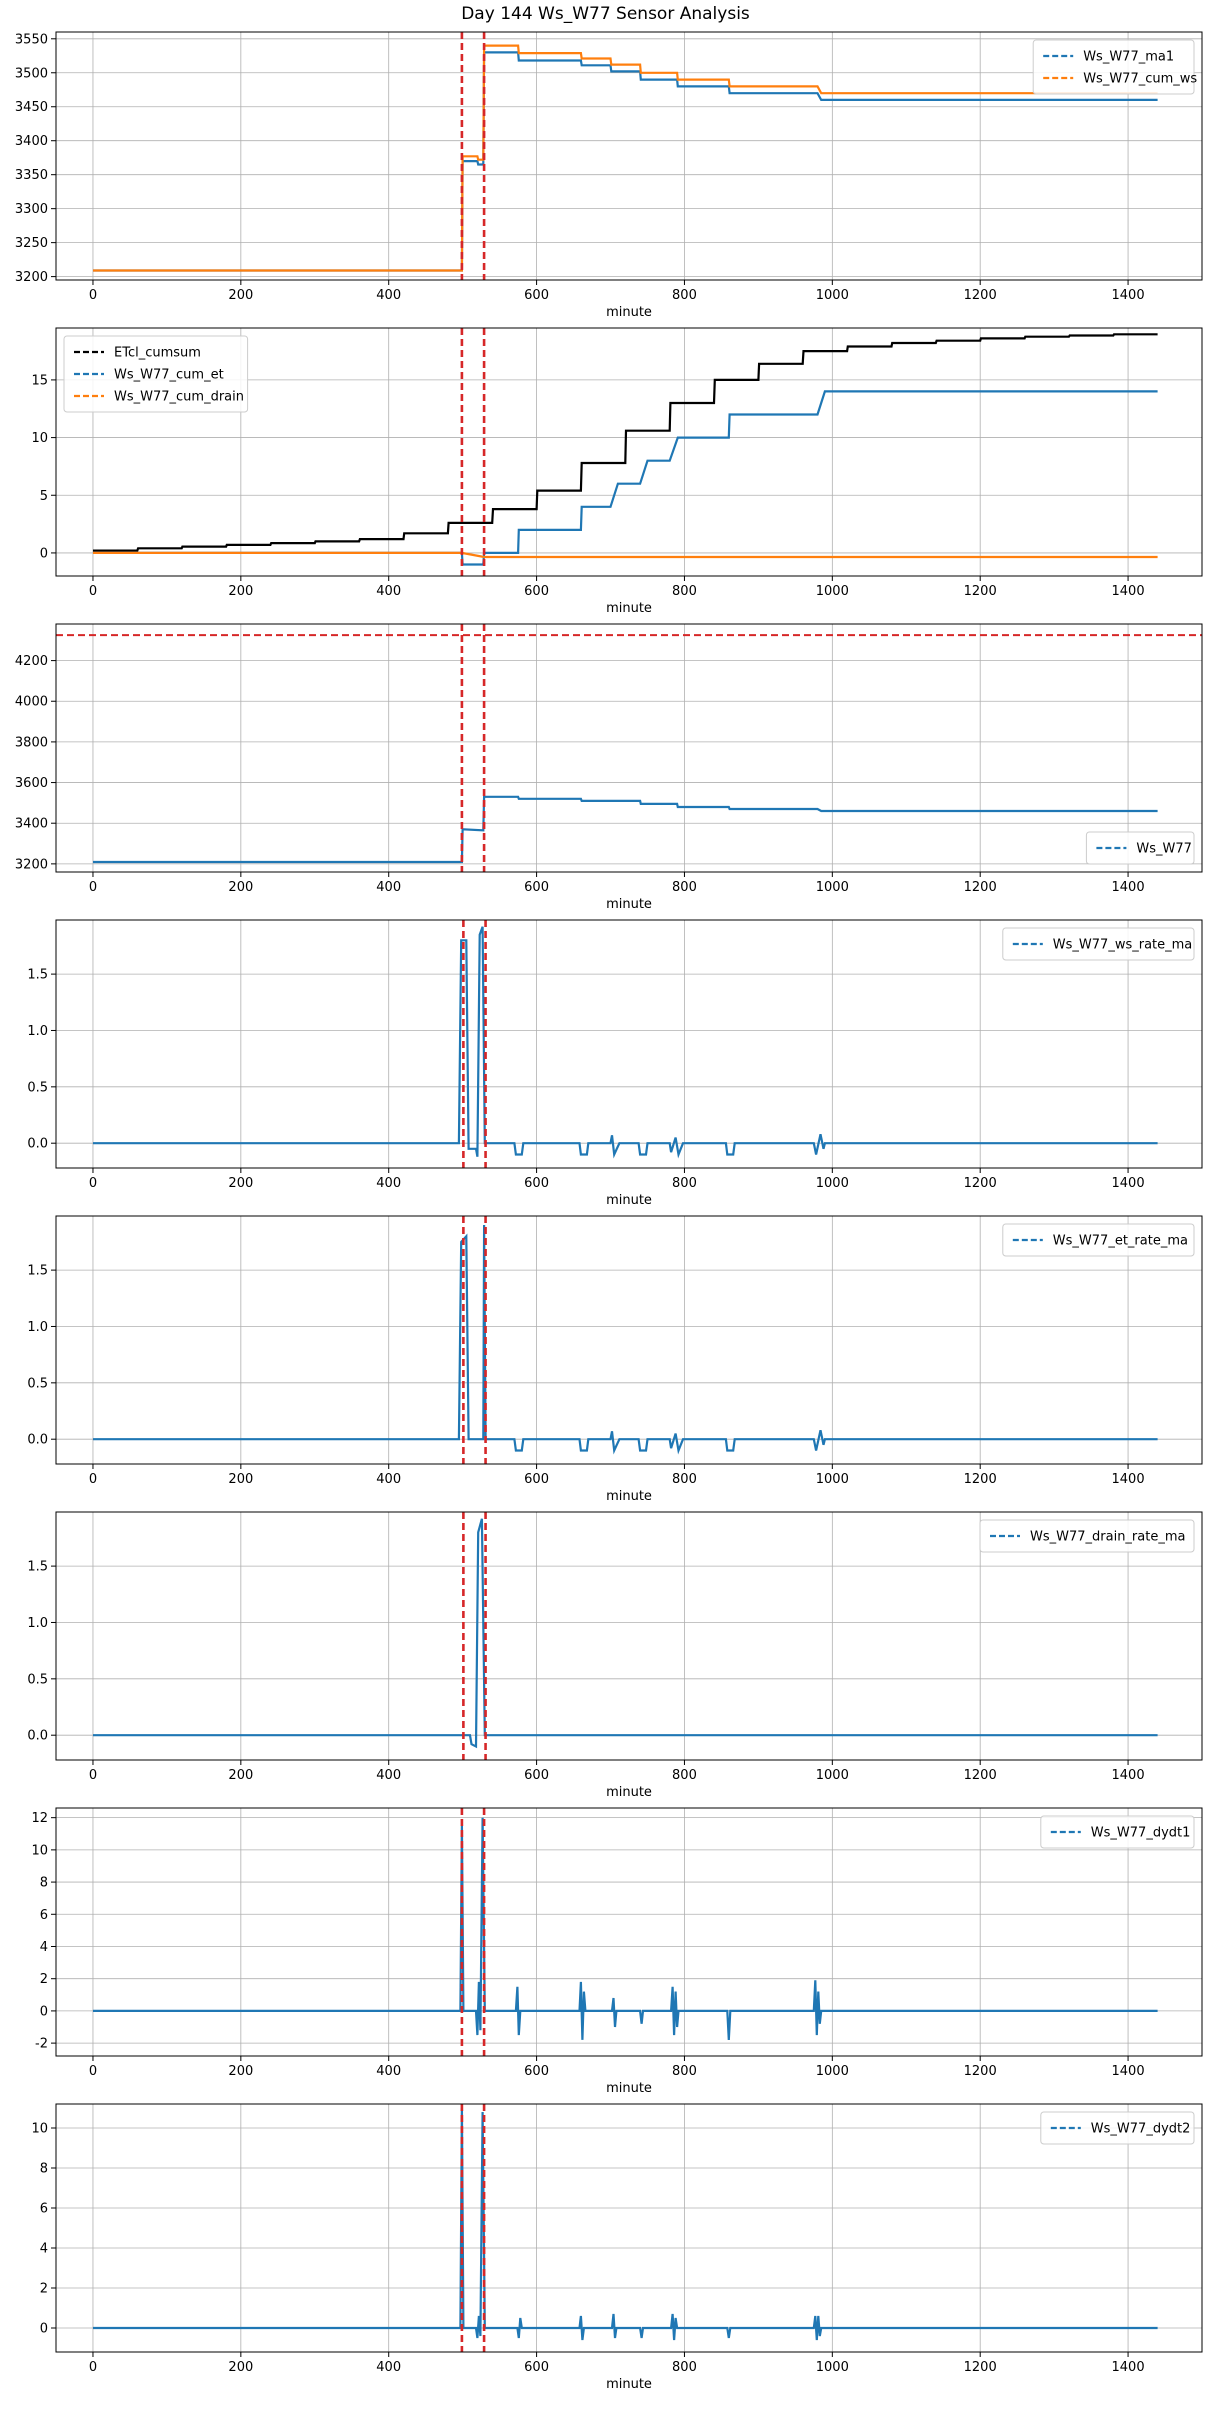  What do you see at coordinates (605, 14) in the screenshot?
I see `figure-title: Day 144 Ws_W77 Sensor Analysis` at bounding box center [605, 14].